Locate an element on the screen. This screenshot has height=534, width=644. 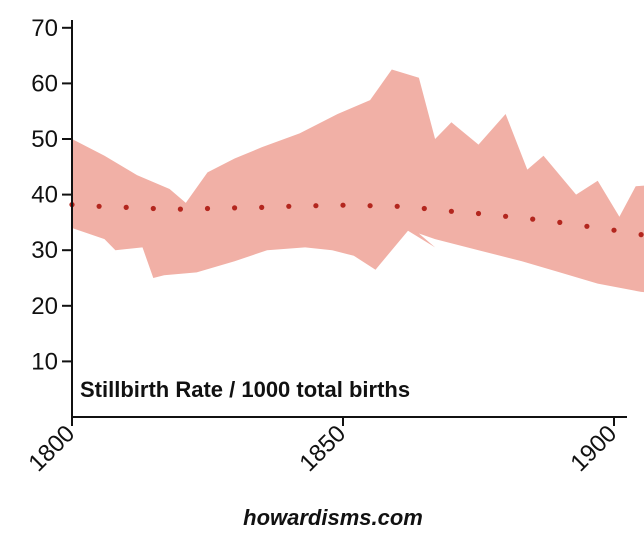
y-tick-label: 50 is located at coordinates (44, 139).